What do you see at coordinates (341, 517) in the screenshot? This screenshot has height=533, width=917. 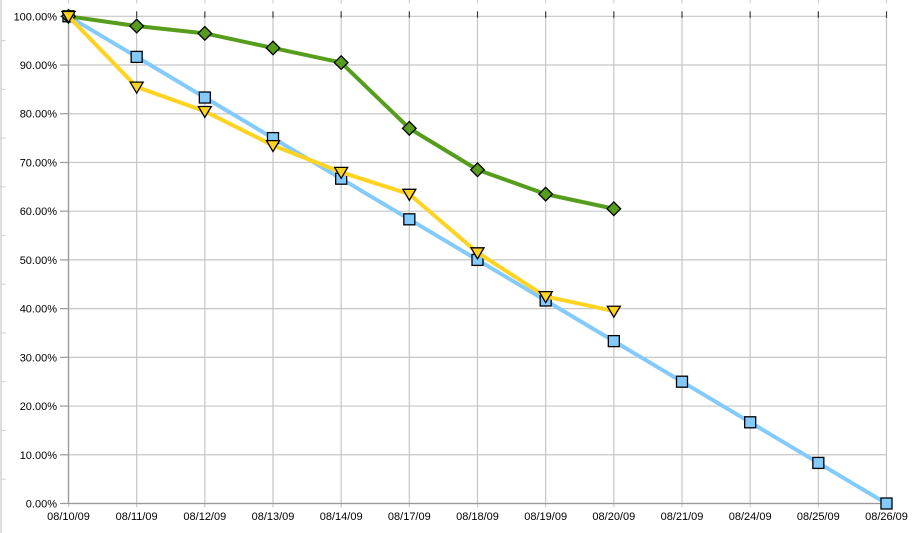 I see `x-axis-label: 08/14/09` at bounding box center [341, 517].